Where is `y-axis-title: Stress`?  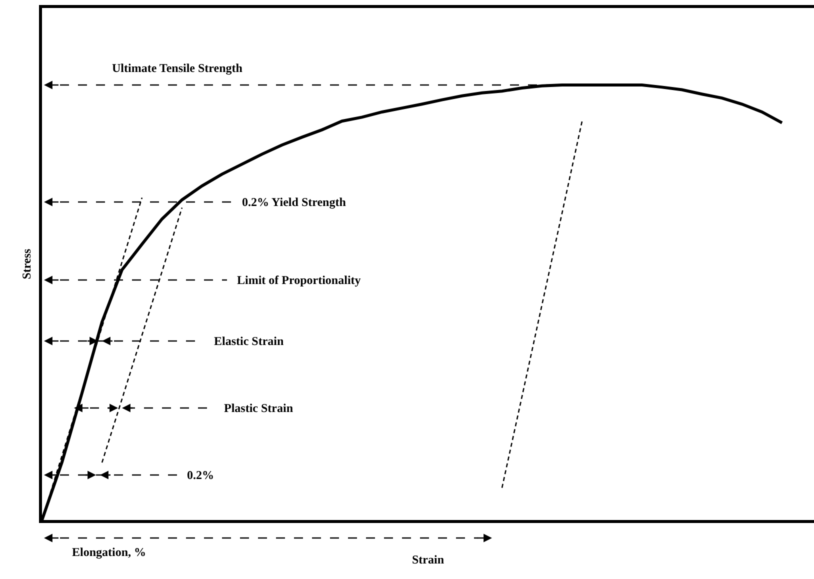
y-axis-title: Stress is located at coordinates (27, 264).